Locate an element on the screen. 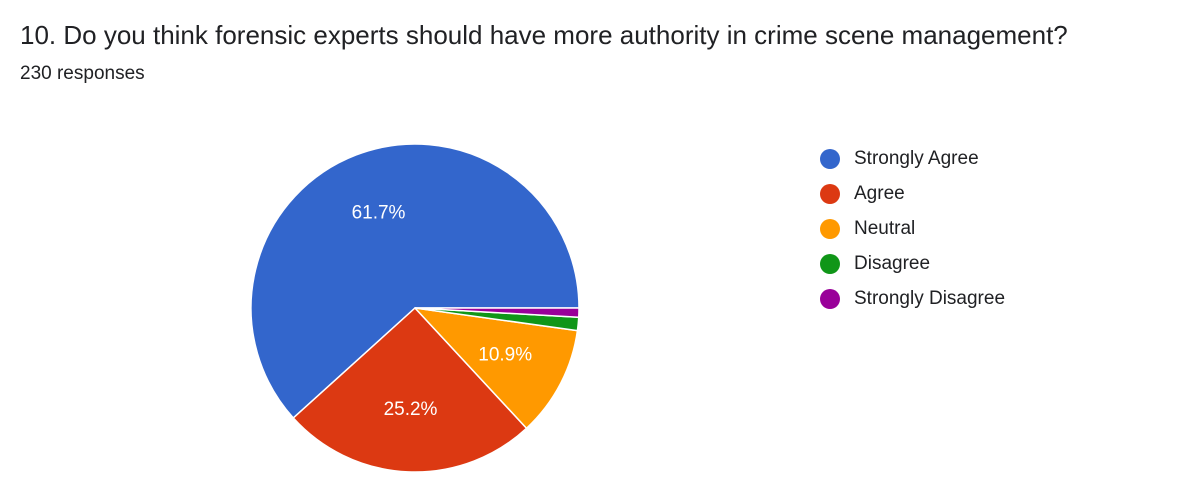  legend-item-neutral: Neutral is located at coordinates (912, 228).